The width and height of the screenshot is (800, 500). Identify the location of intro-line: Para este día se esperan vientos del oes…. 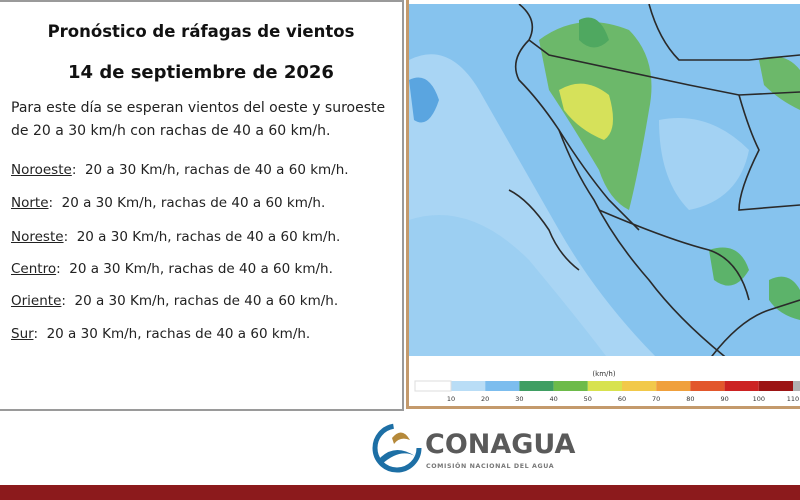
(198, 108).